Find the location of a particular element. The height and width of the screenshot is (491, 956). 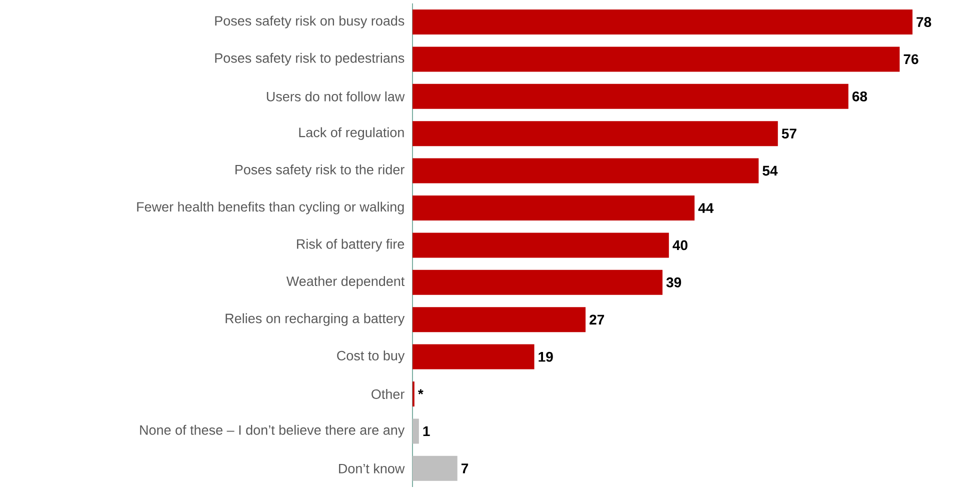

data-label: 19 is located at coordinates (545, 357).